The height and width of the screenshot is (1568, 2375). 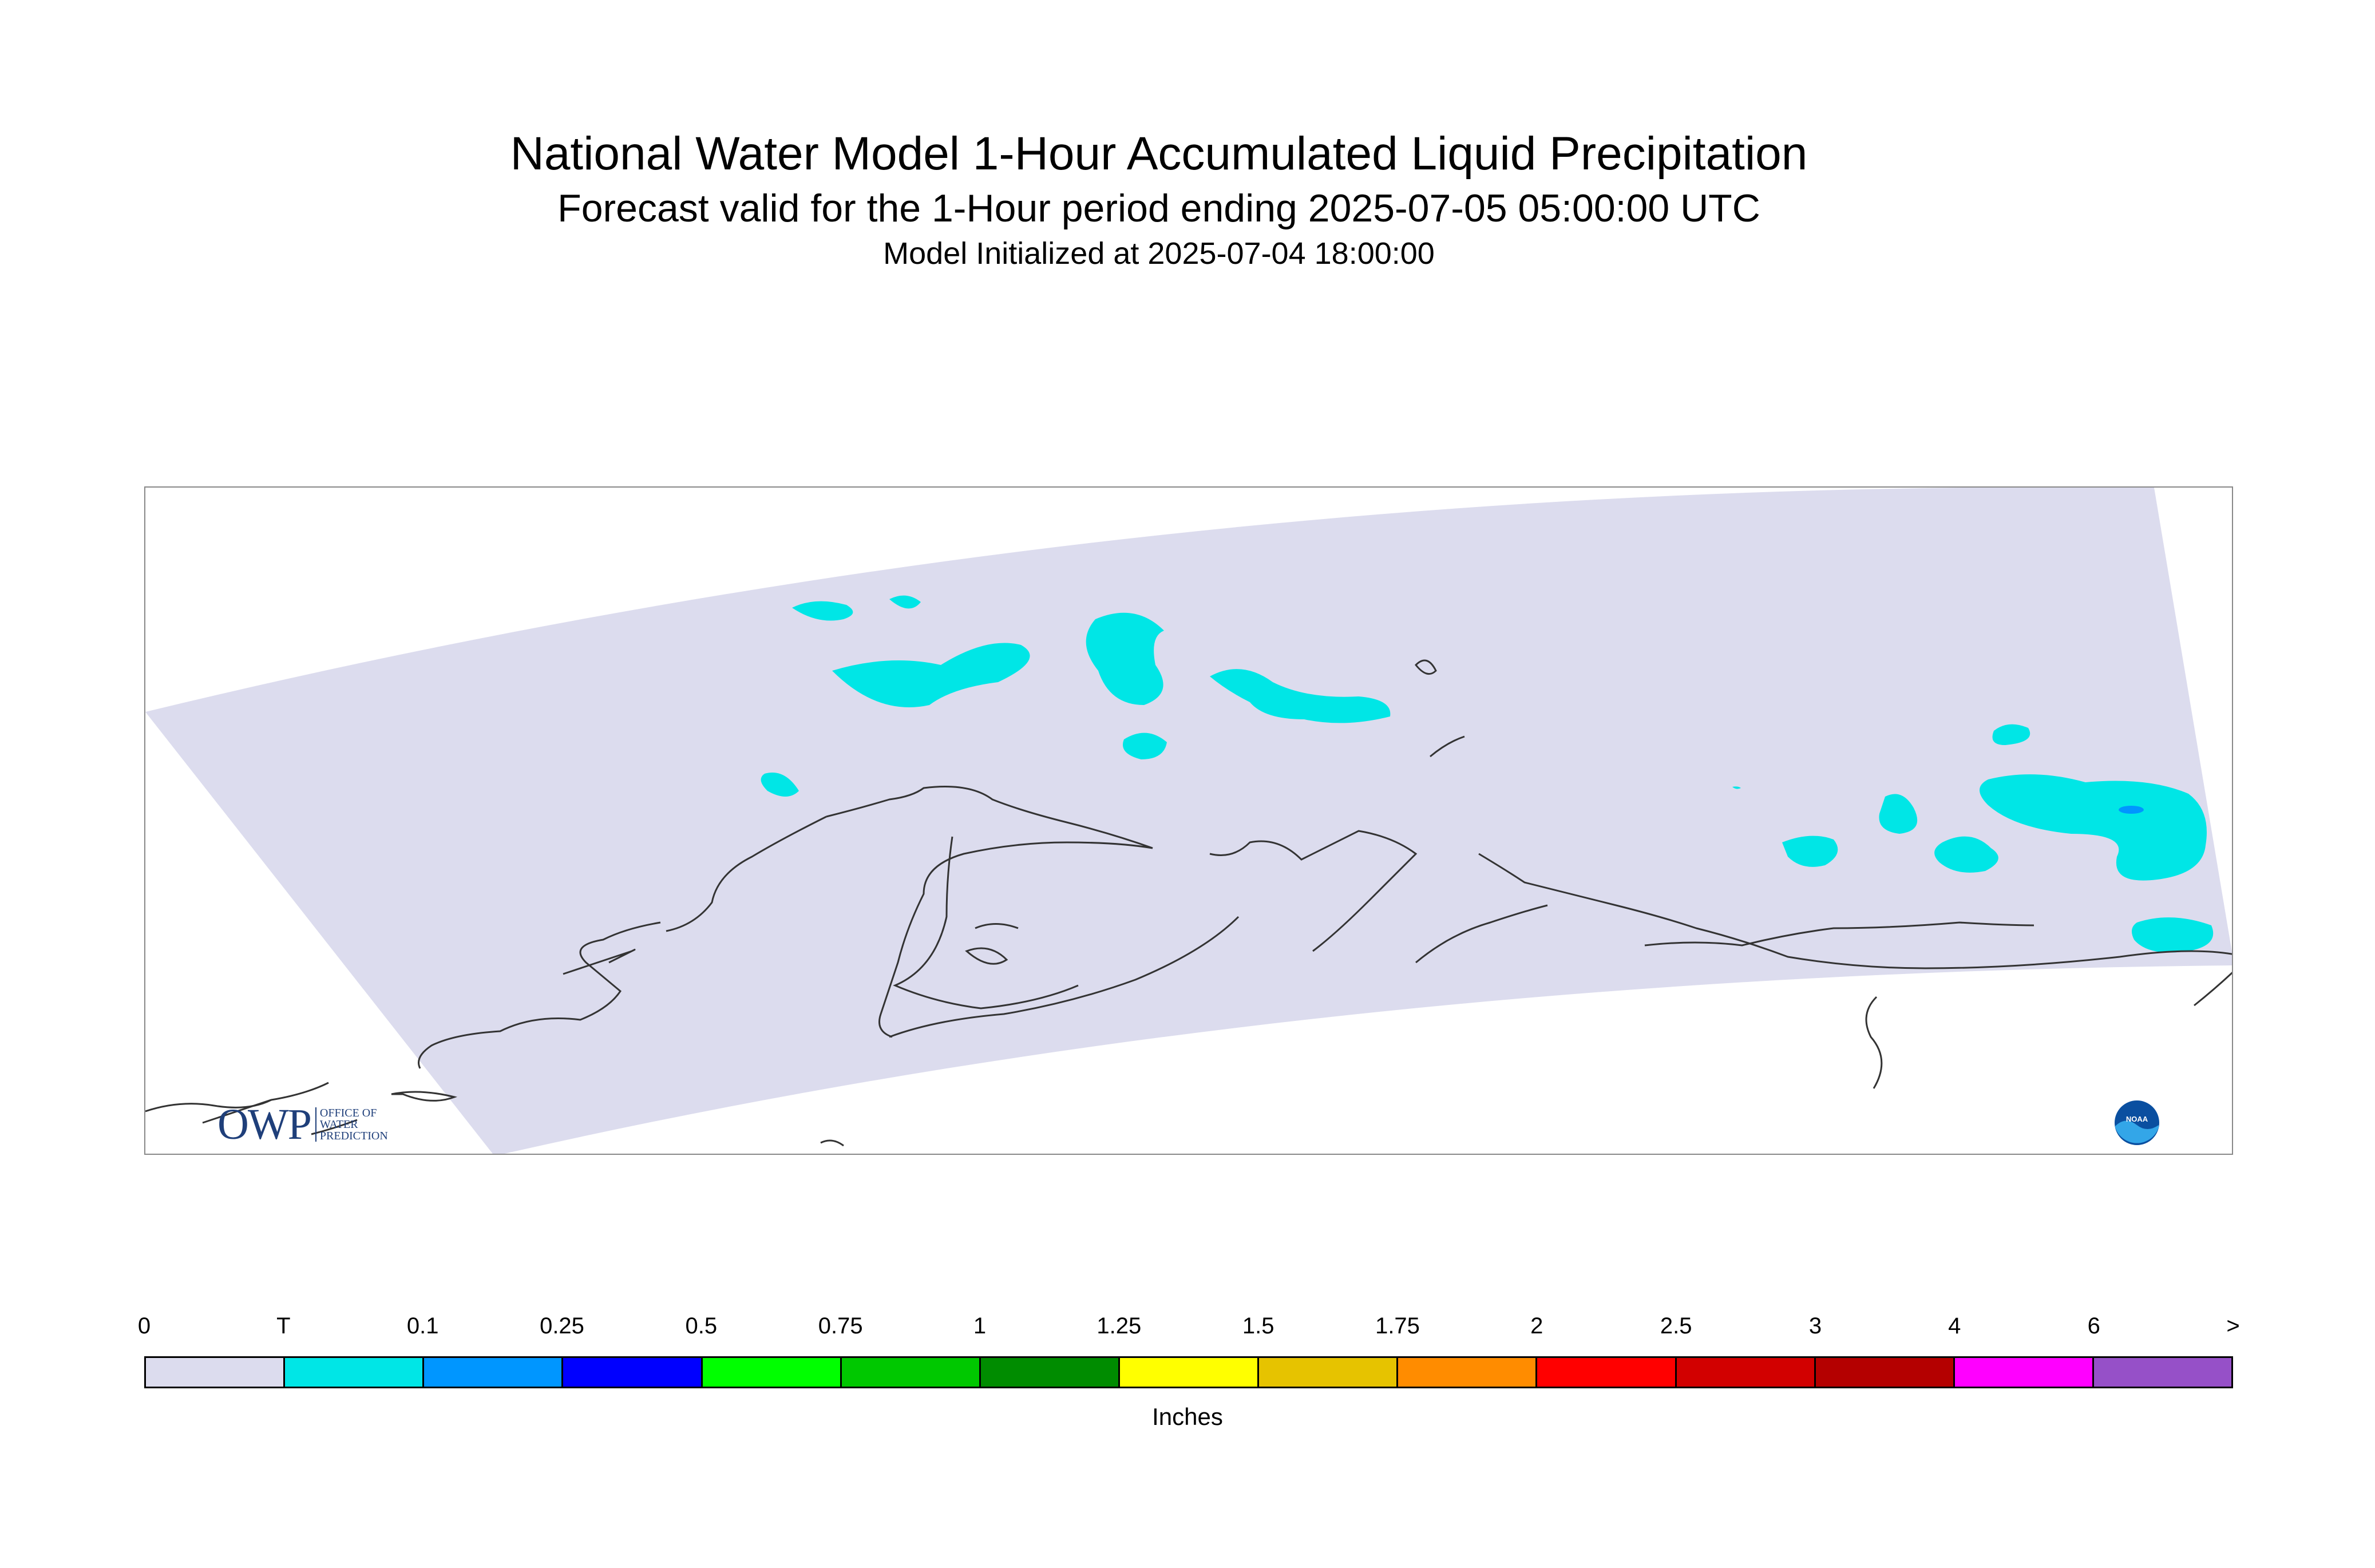 What do you see at coordinates (1258, 1326) in the screenshot?
I see `legend-label: 1.5` at bounding box center [1258, 1326].